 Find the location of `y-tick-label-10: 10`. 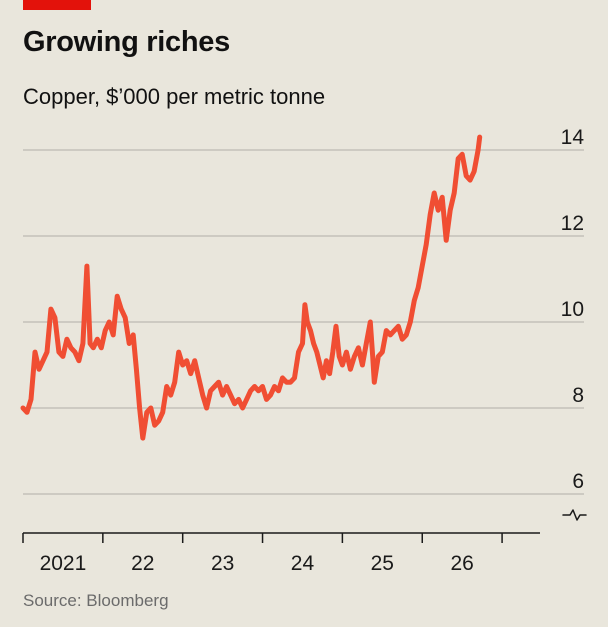

y-tick-label-10: 10 is located at coordinates (572, 309).